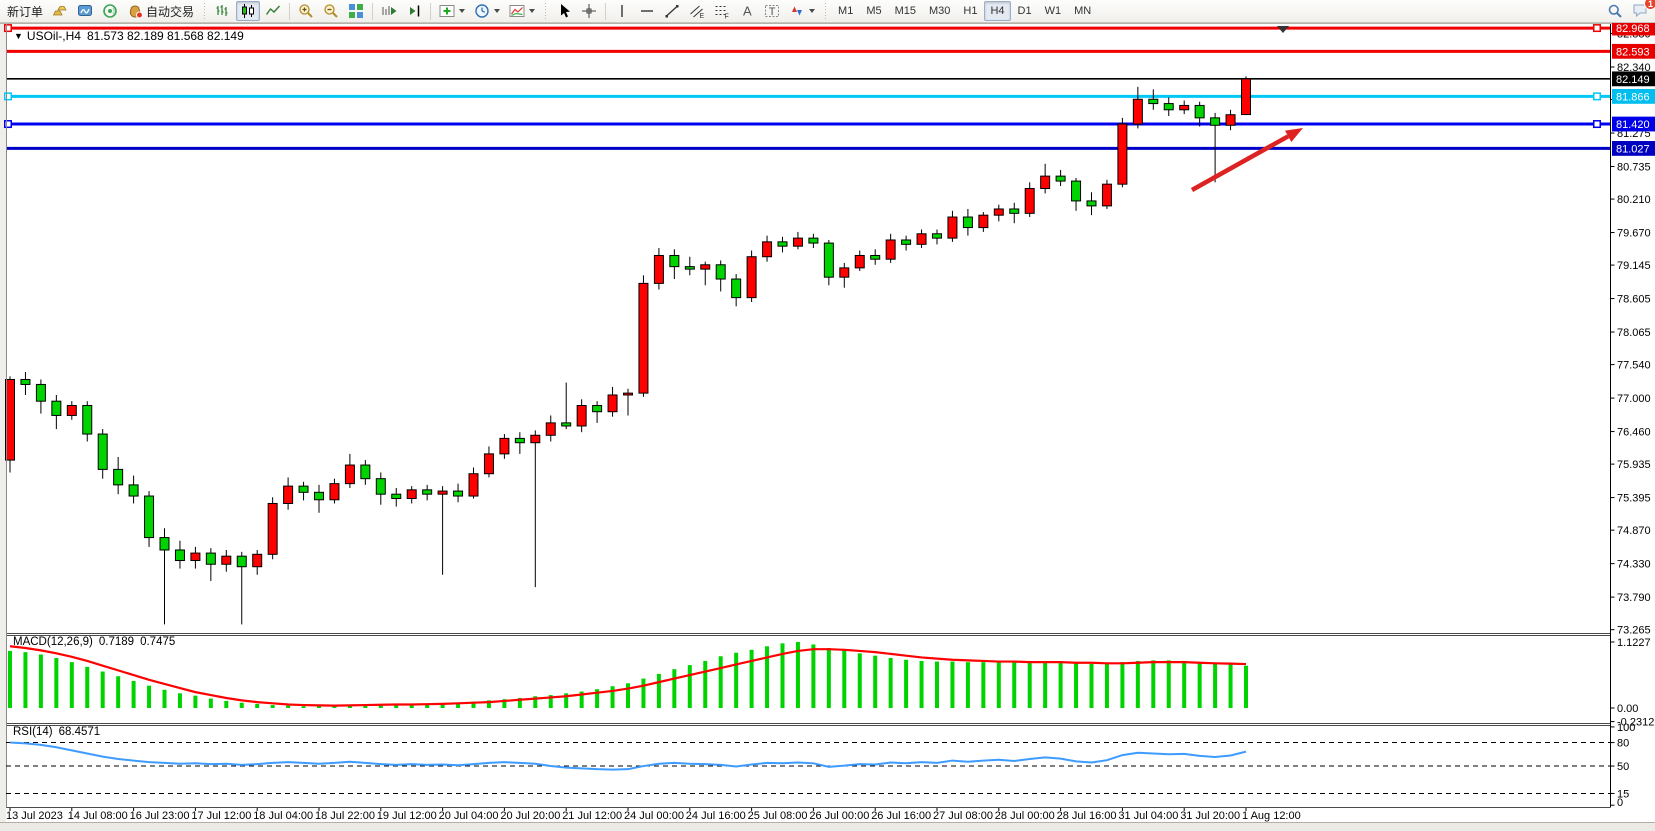 Image resolution: width=1655 pixels, height=831 pixels. I want to click on chart-shift-button, so click(414, 11).